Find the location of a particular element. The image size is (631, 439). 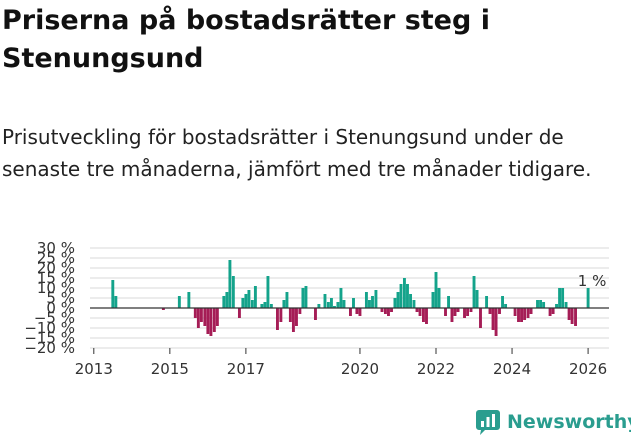

bars is located at coordinates (350, 298).